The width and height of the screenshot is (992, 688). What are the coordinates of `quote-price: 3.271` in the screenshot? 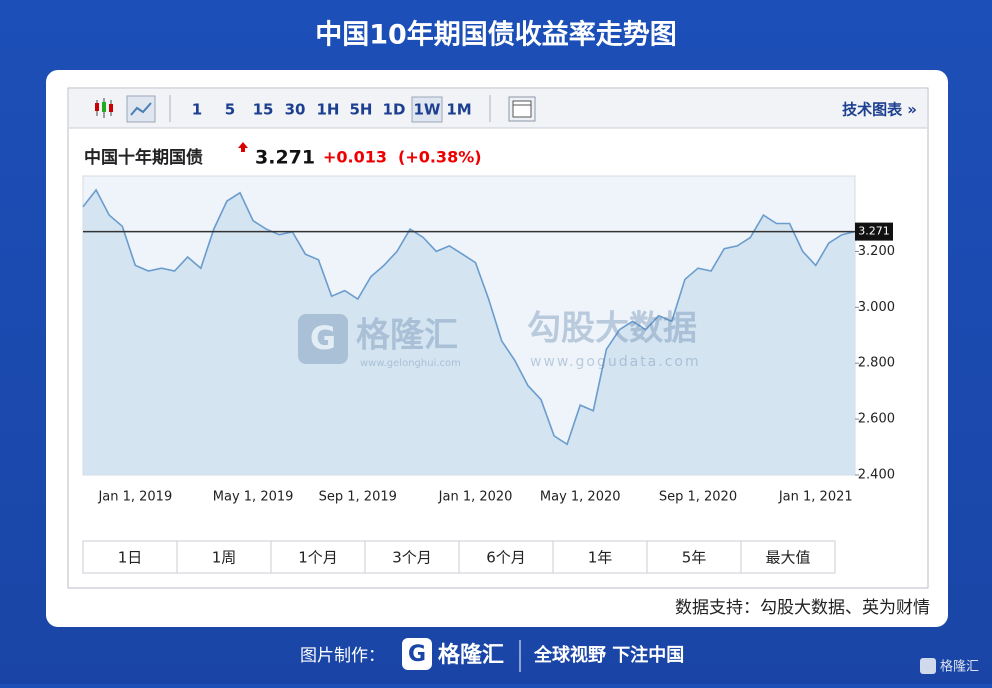 It's located at (285, 158).